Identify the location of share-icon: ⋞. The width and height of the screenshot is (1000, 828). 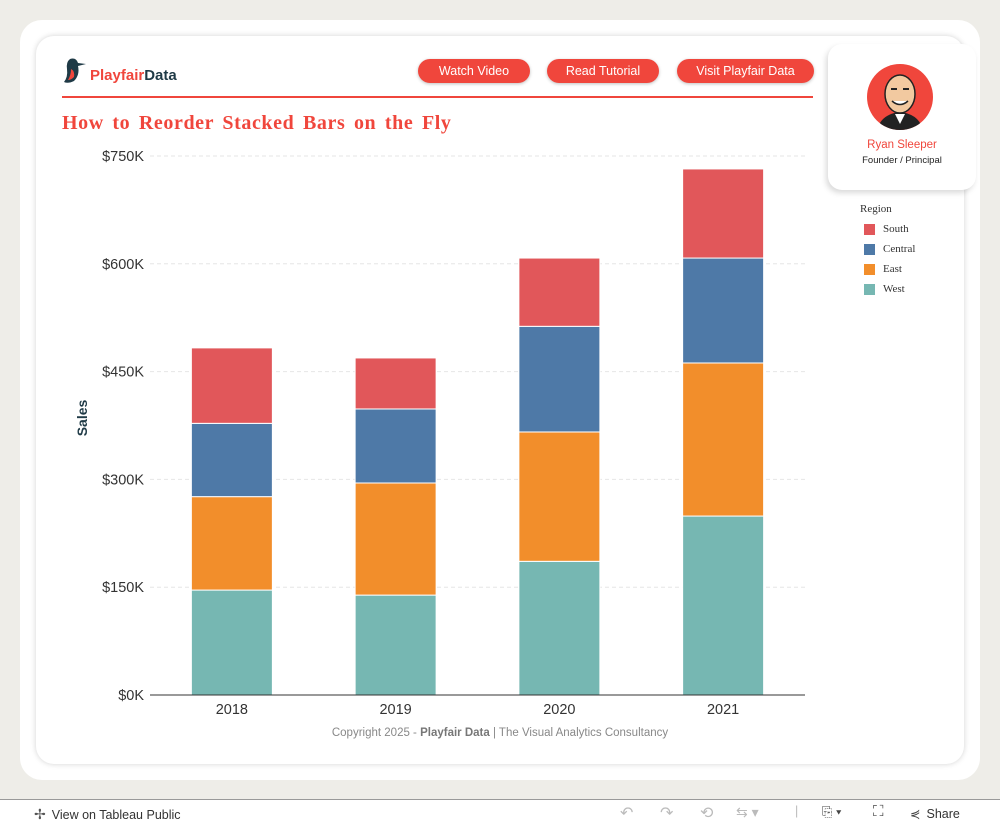
(915, 814).